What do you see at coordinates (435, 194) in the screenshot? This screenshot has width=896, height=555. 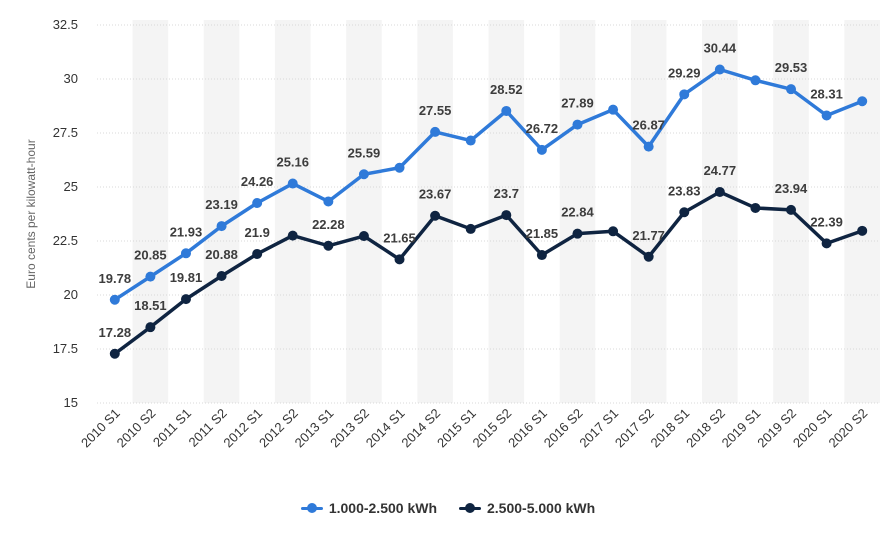 I see `series-2-data-label: 23.67` at bounding box center [435, 194].